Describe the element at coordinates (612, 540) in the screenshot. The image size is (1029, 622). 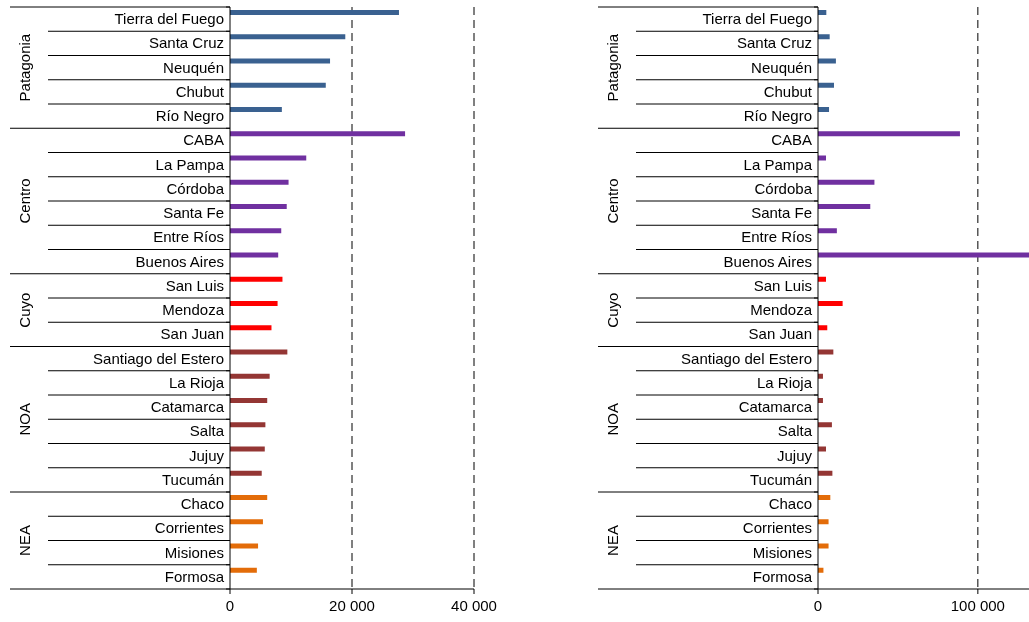
I see `text: NEA` at that location.